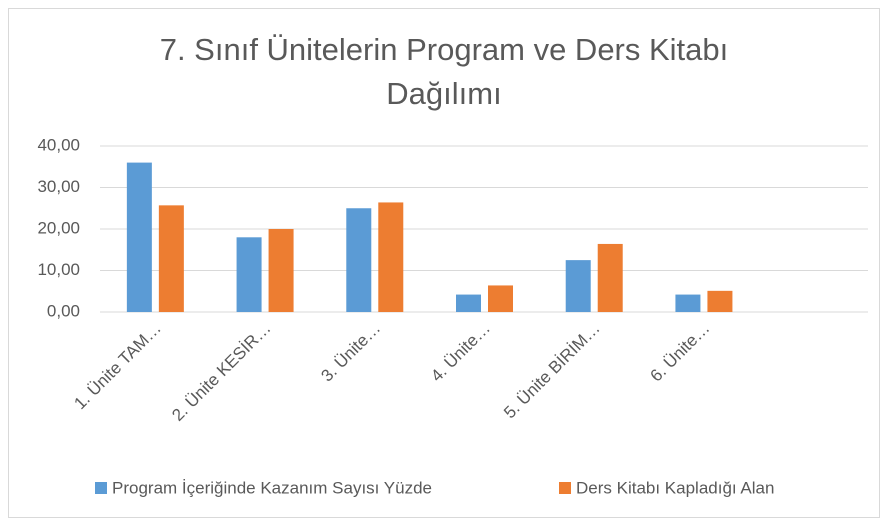 The height and width of the screenshot is (526, 888). Describe the element at coordinates (63, 310) in the screenshot. I see `y-tick-label: 0,00` at that location.